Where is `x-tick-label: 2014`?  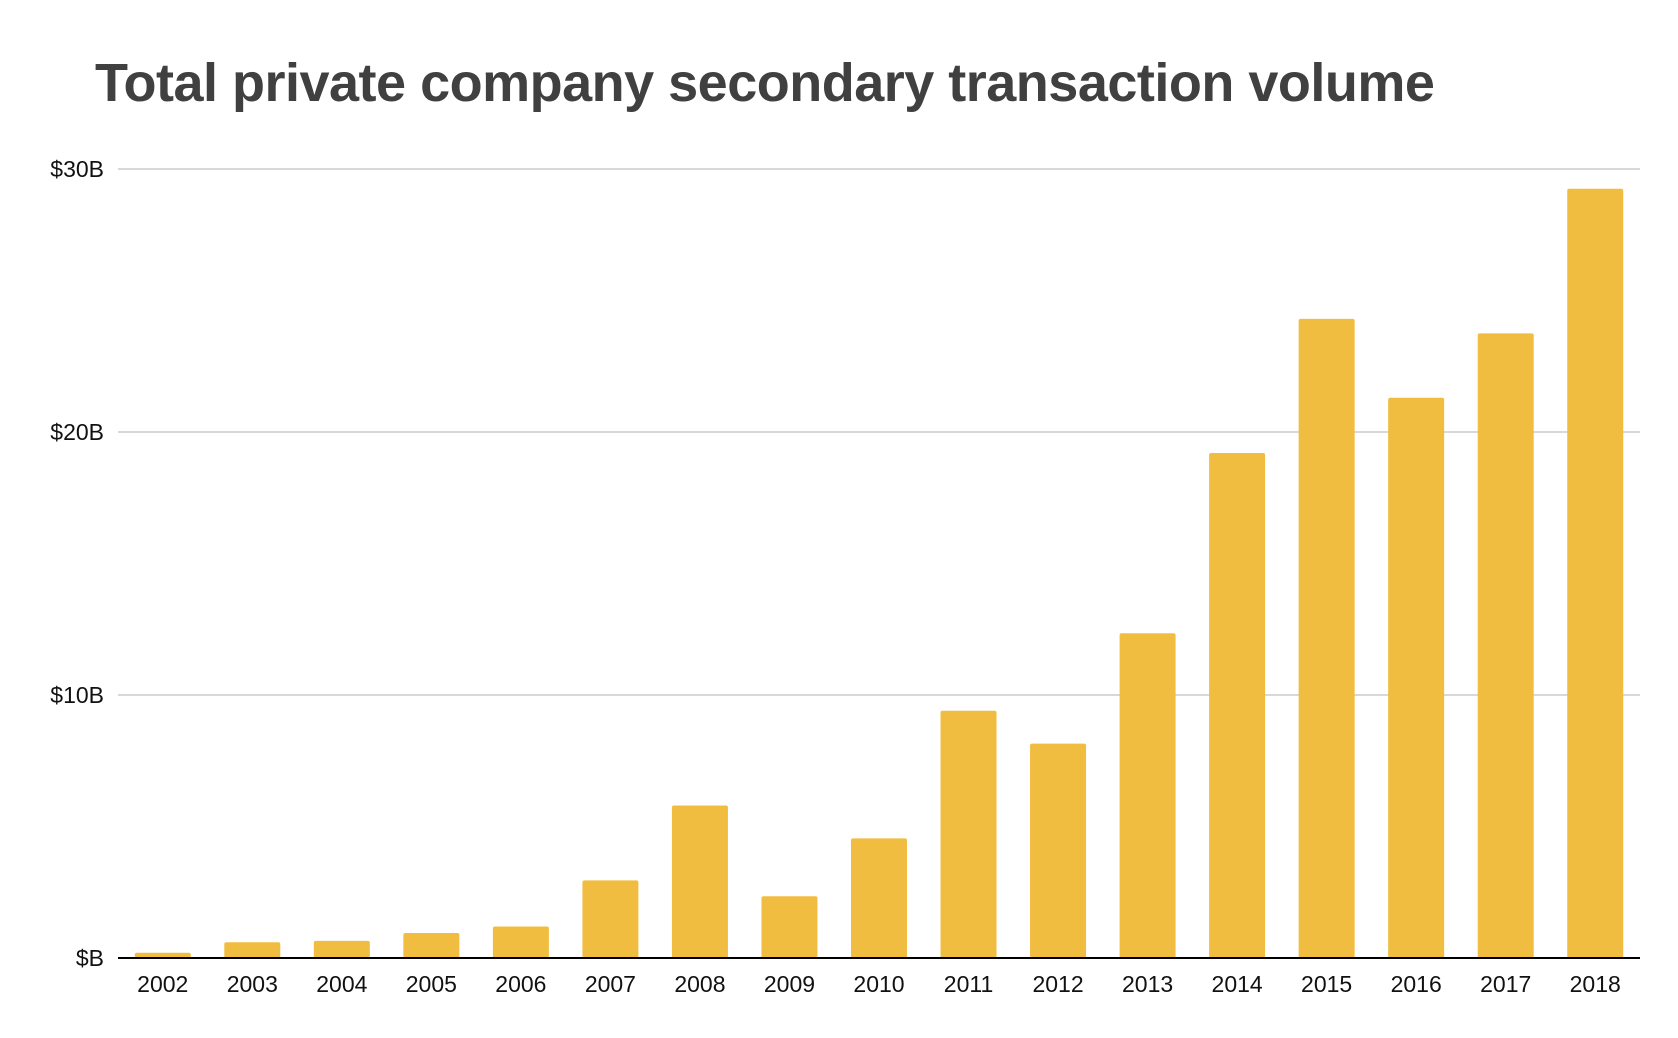 x-tick-label: 2014 is located at coordinates (1237, 984).